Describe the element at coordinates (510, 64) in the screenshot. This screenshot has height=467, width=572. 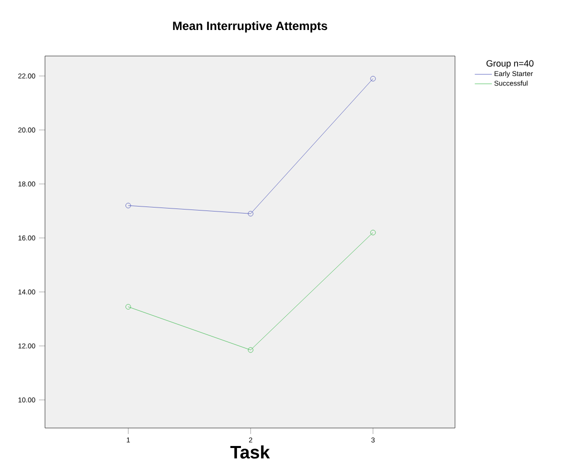
I see `legend-title: Group n=40` at that location.